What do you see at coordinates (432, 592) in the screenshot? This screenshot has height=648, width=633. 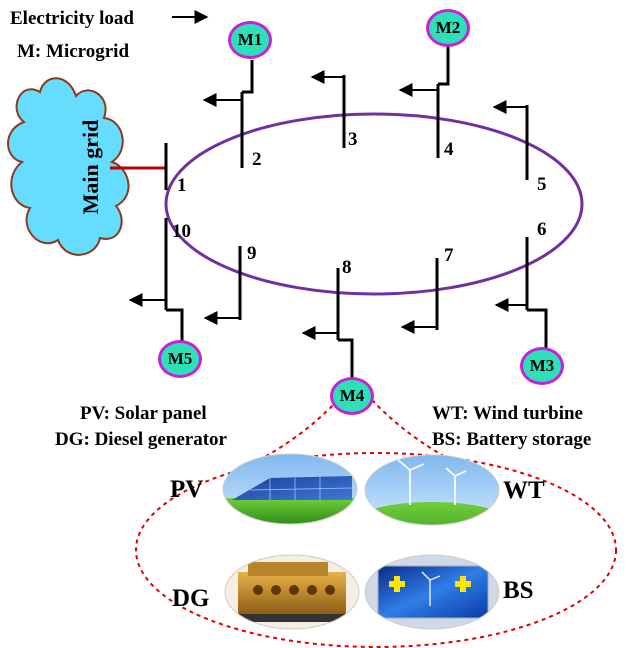 I see `battery-storage-image` at bounding box center [432, 592].